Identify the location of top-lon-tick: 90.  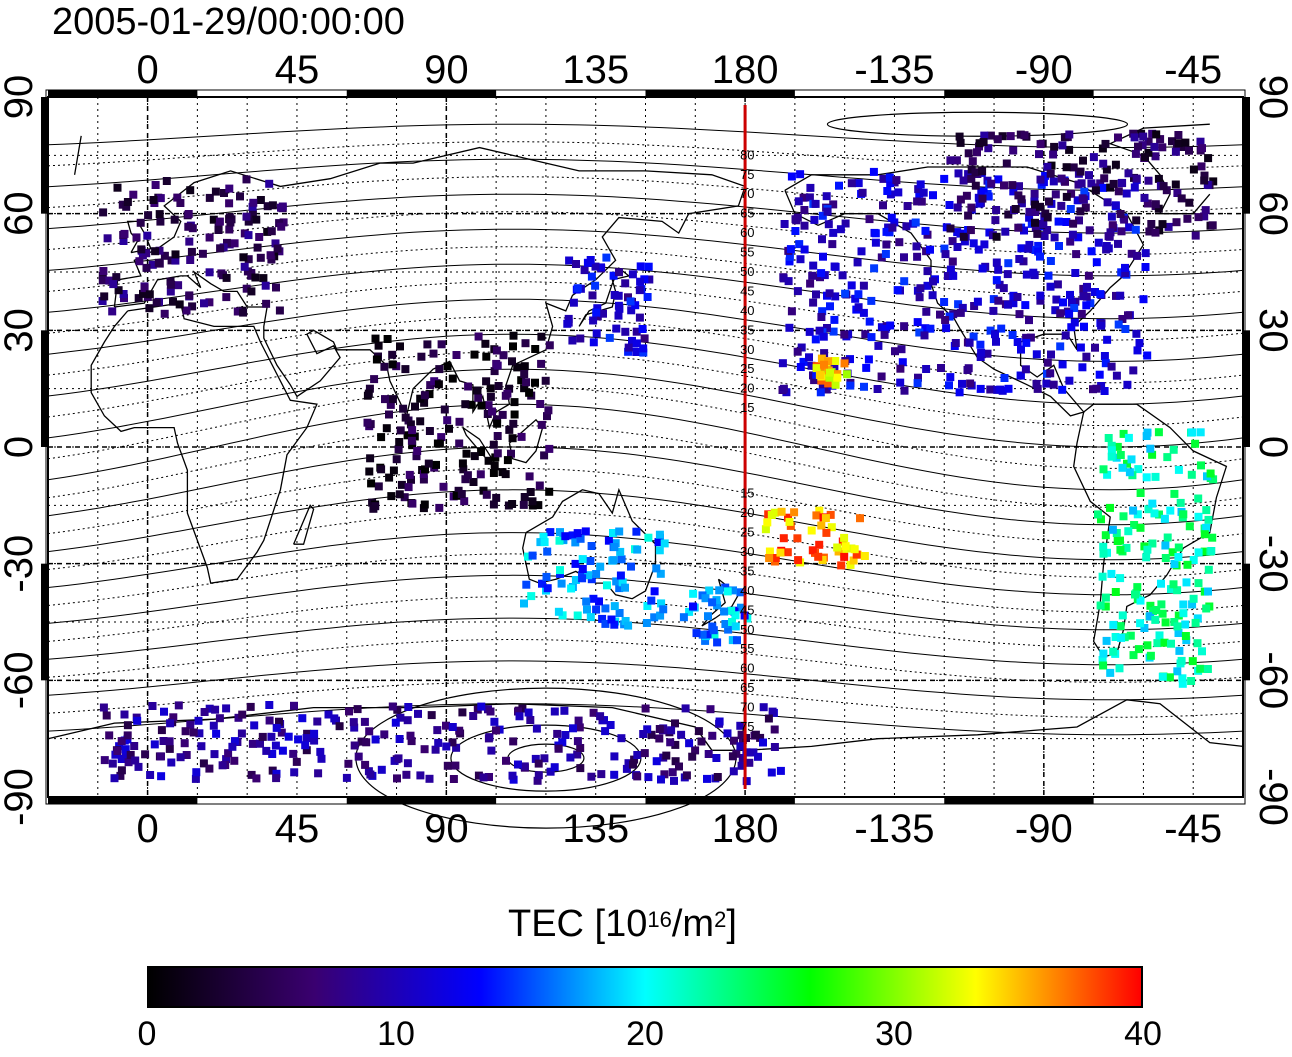
(446, 70).